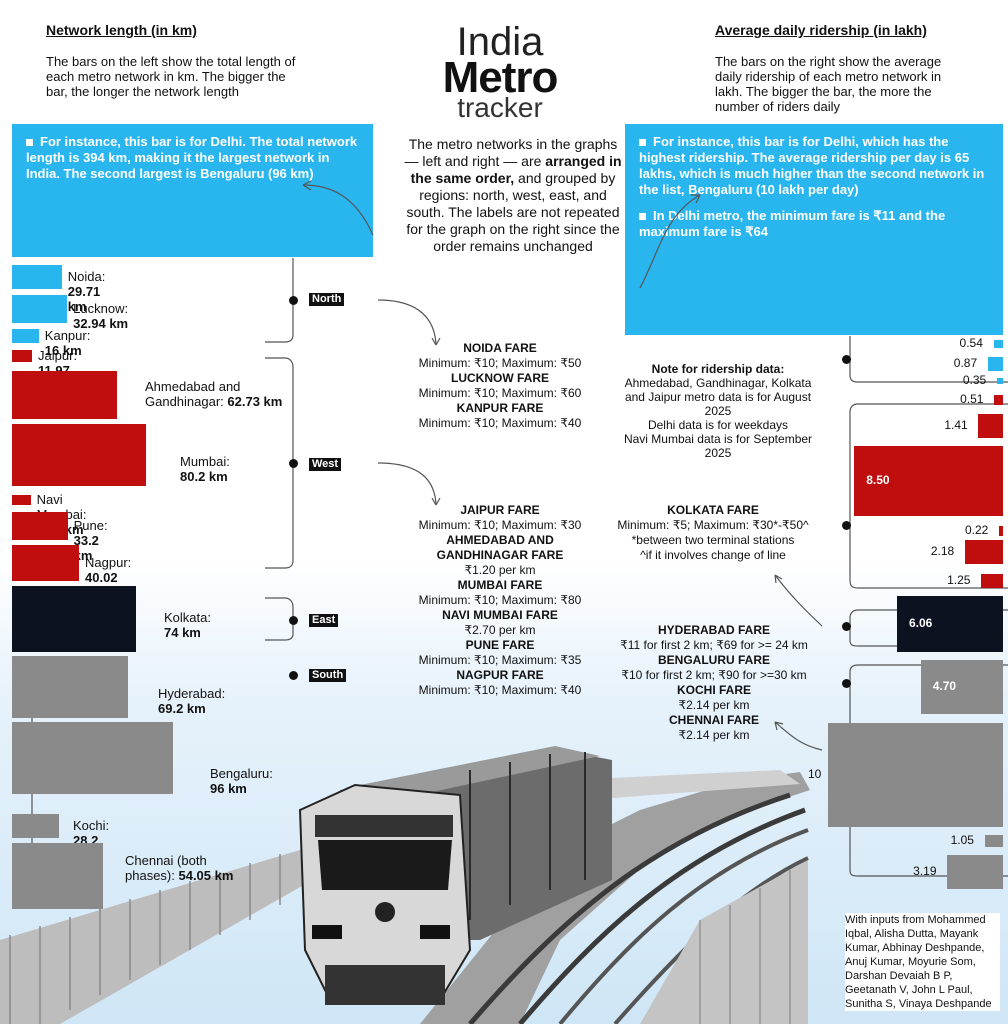 This screenshot has width=1008, height=1024. I want to click on fare-detail: Minimum: ₹5; Maximum: ₹30*-₹50^, so click(713, 525).